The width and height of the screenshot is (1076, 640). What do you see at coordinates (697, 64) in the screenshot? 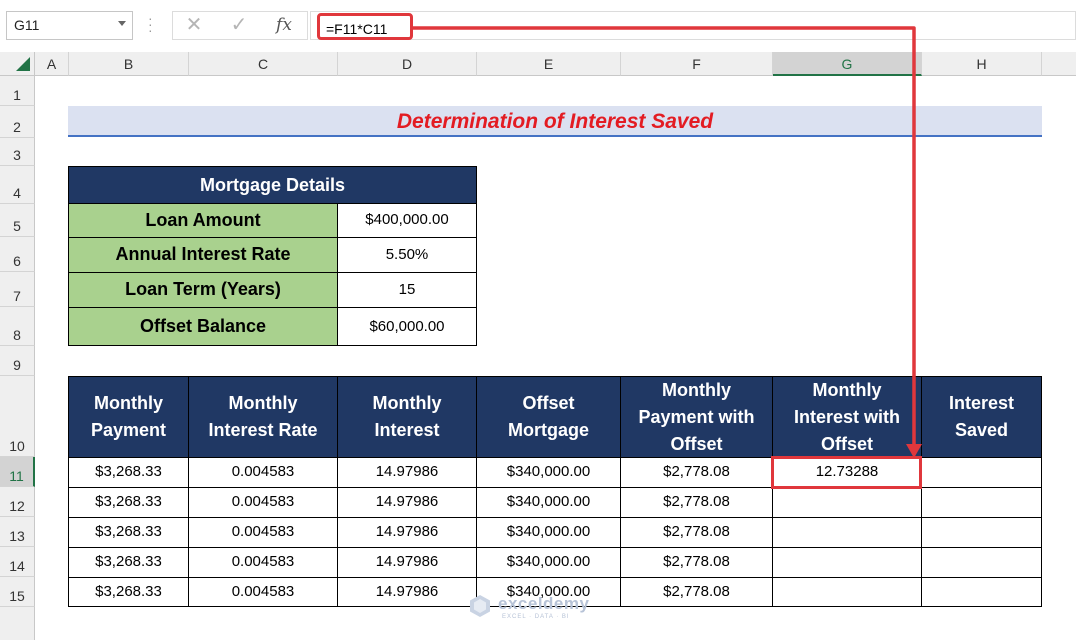
I see `column-header-f: F` at bounding box center [697, 64].